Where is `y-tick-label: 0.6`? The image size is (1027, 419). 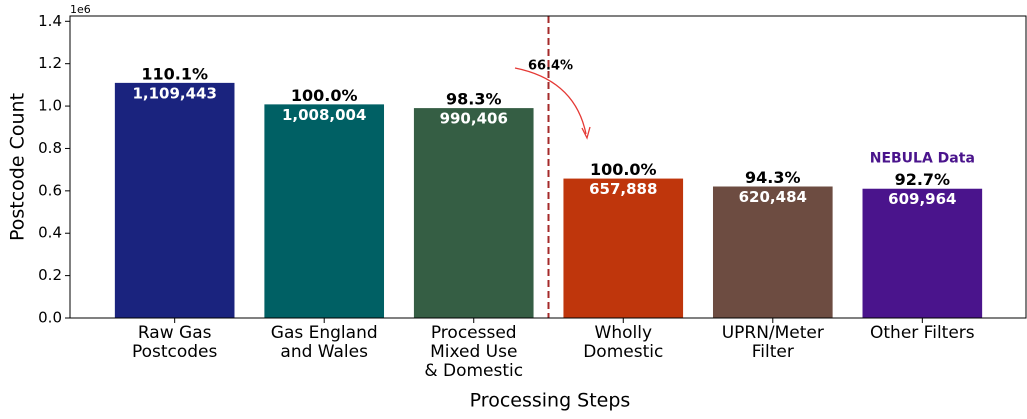
y-tick-label: 0.6 is located at coordinates (50, 190).